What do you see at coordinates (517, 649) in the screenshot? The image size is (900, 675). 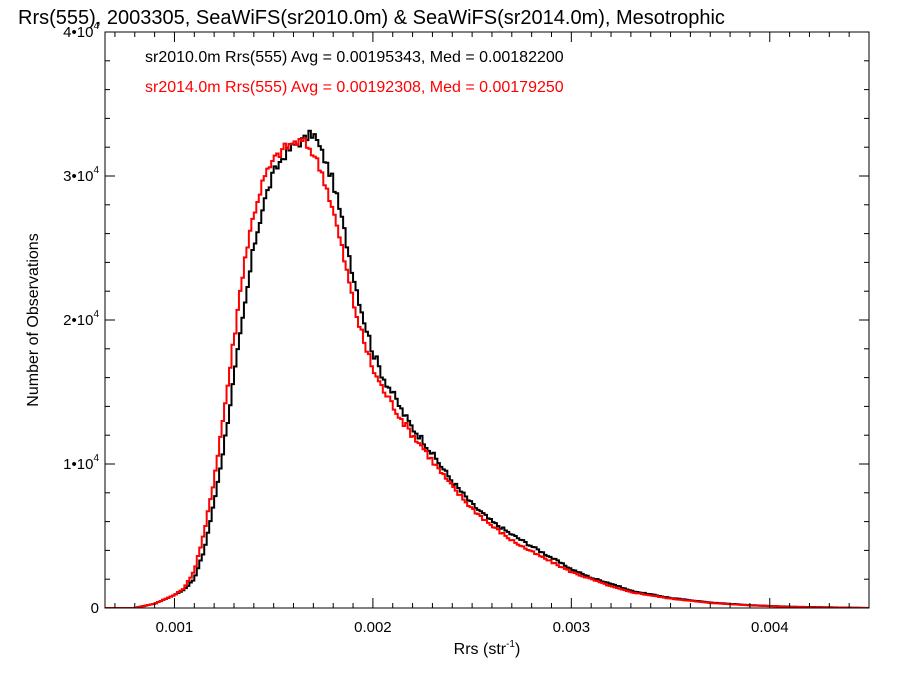 I see `x-axis-label-close: )` at bounding box center [517, 649].